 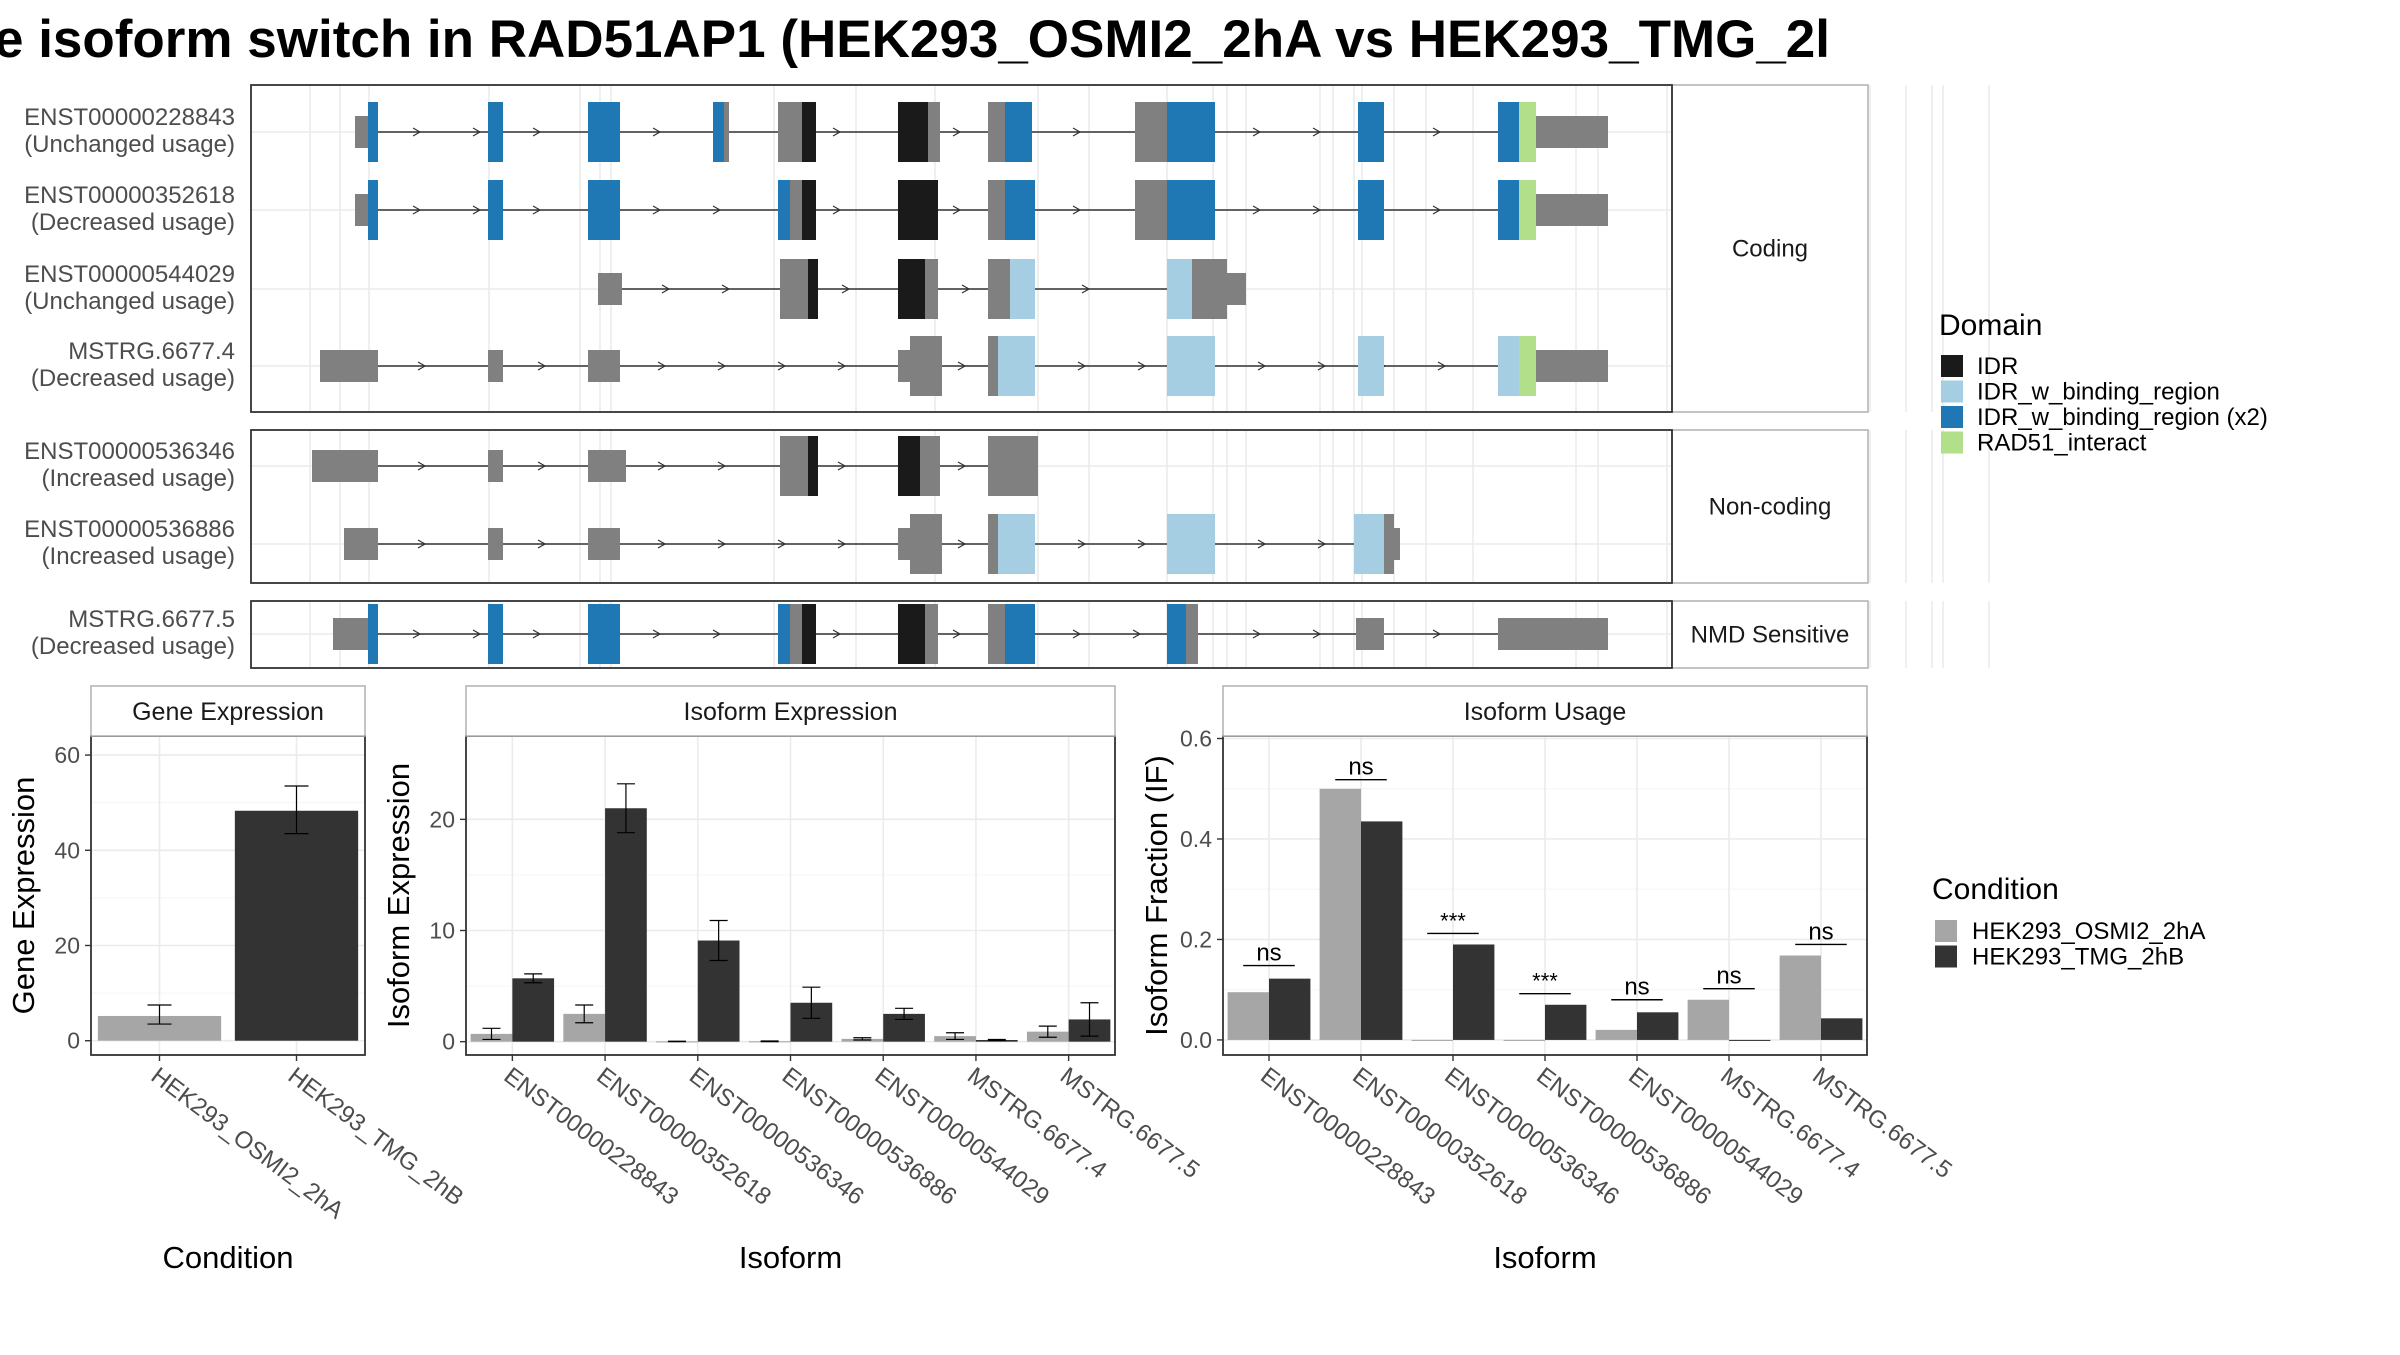 What do you see at coordinates (1196, 839) in the screenshot?
I see `y-tick-label: 0.4` at bounding box center [1196, 839].